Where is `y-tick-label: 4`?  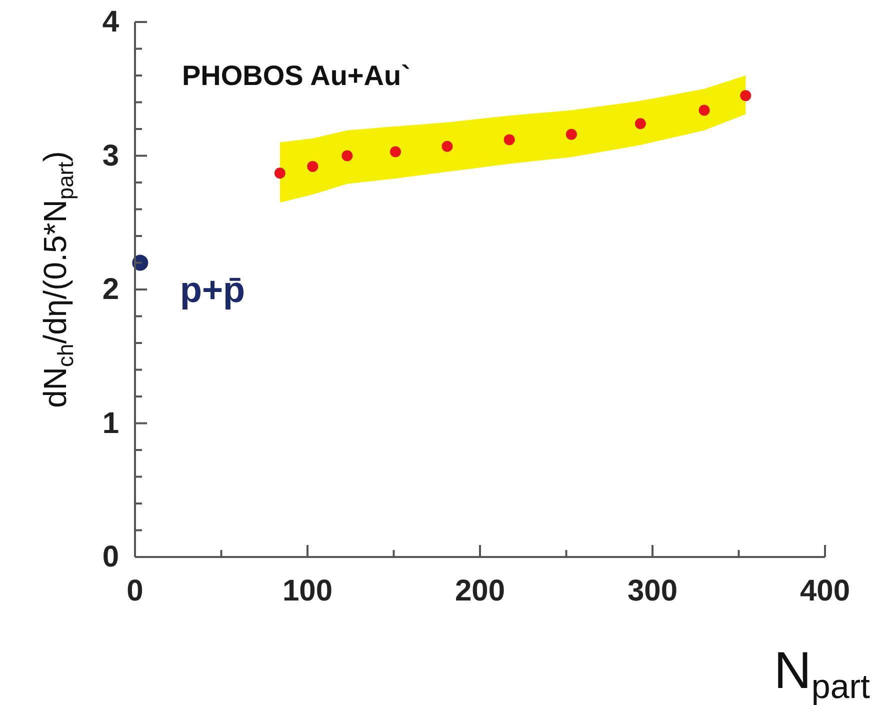 y-tick-label: 4 is located at coordinates (111, 22).